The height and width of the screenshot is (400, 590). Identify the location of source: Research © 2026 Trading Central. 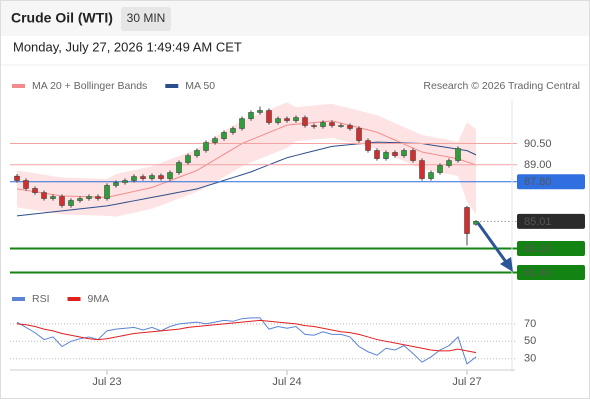
(501, 86).